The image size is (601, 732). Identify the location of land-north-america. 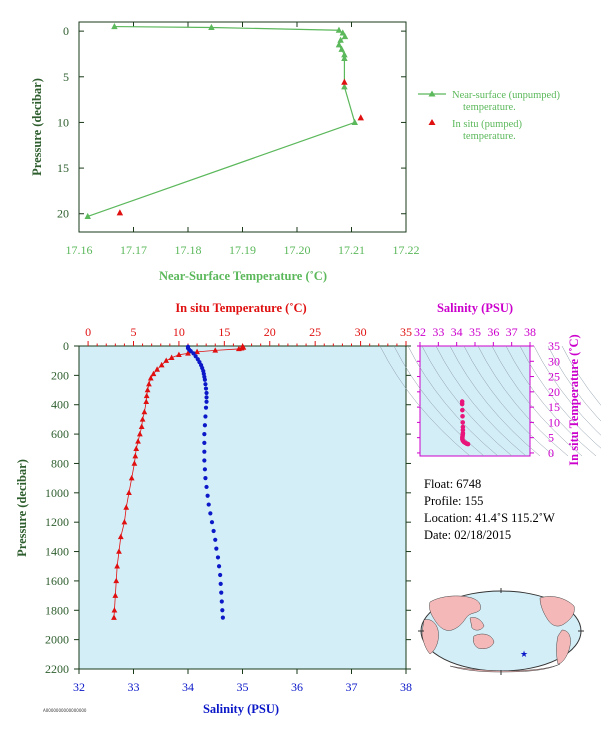
(557, 611).